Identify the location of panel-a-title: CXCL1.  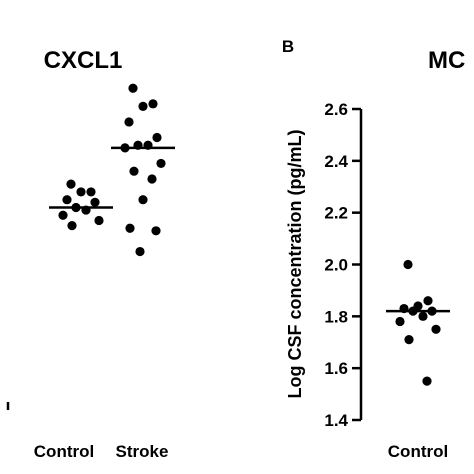
(83, 60).